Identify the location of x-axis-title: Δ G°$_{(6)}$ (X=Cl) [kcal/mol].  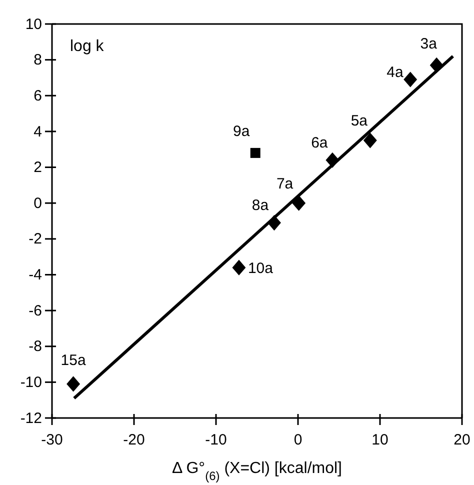
(257, 471).